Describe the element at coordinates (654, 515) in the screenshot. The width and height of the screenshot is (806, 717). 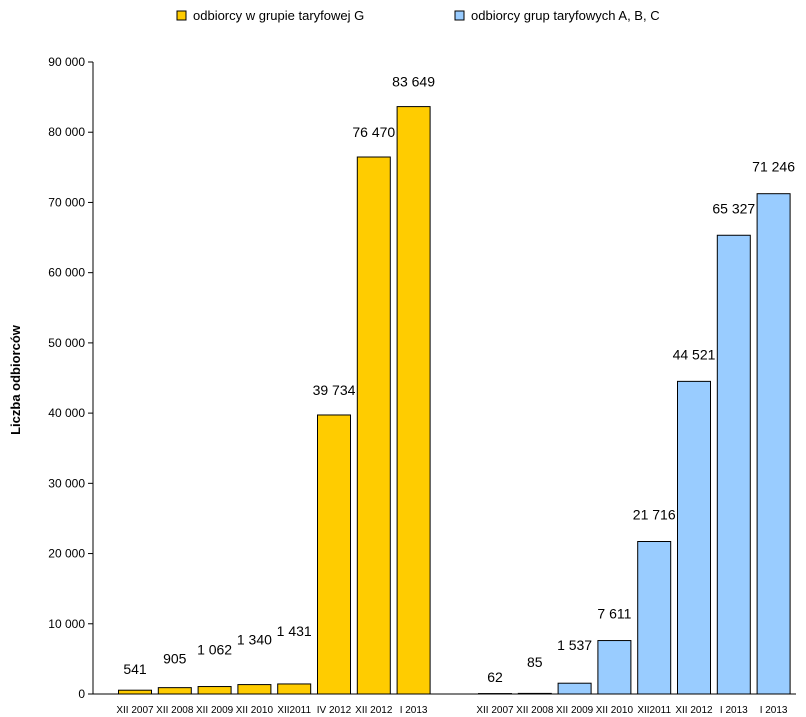
I see `data-label: 21 716` at that location.